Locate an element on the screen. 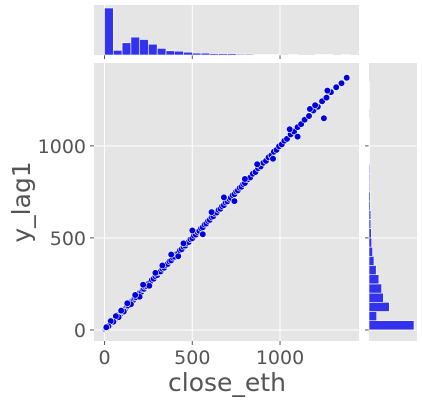 The width and height of the screenshot is (422, 403). marginal-x-panel is located at coordinates (226, 32).